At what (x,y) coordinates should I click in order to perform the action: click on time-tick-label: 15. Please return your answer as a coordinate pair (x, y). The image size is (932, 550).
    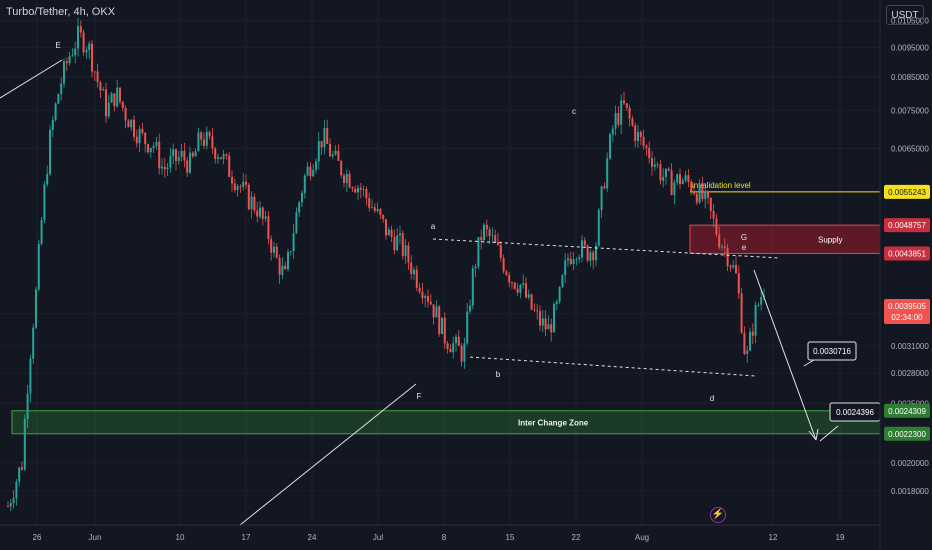
    Looking at the image, I should click on (510, 537).